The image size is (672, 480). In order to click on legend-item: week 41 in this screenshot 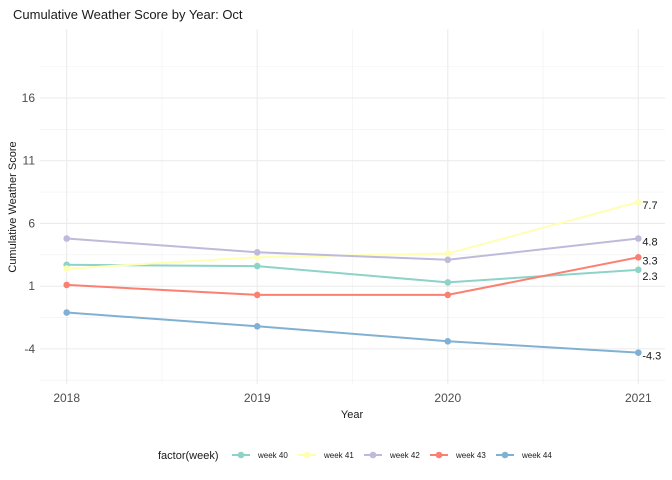, I will do `click(326, 455)`.